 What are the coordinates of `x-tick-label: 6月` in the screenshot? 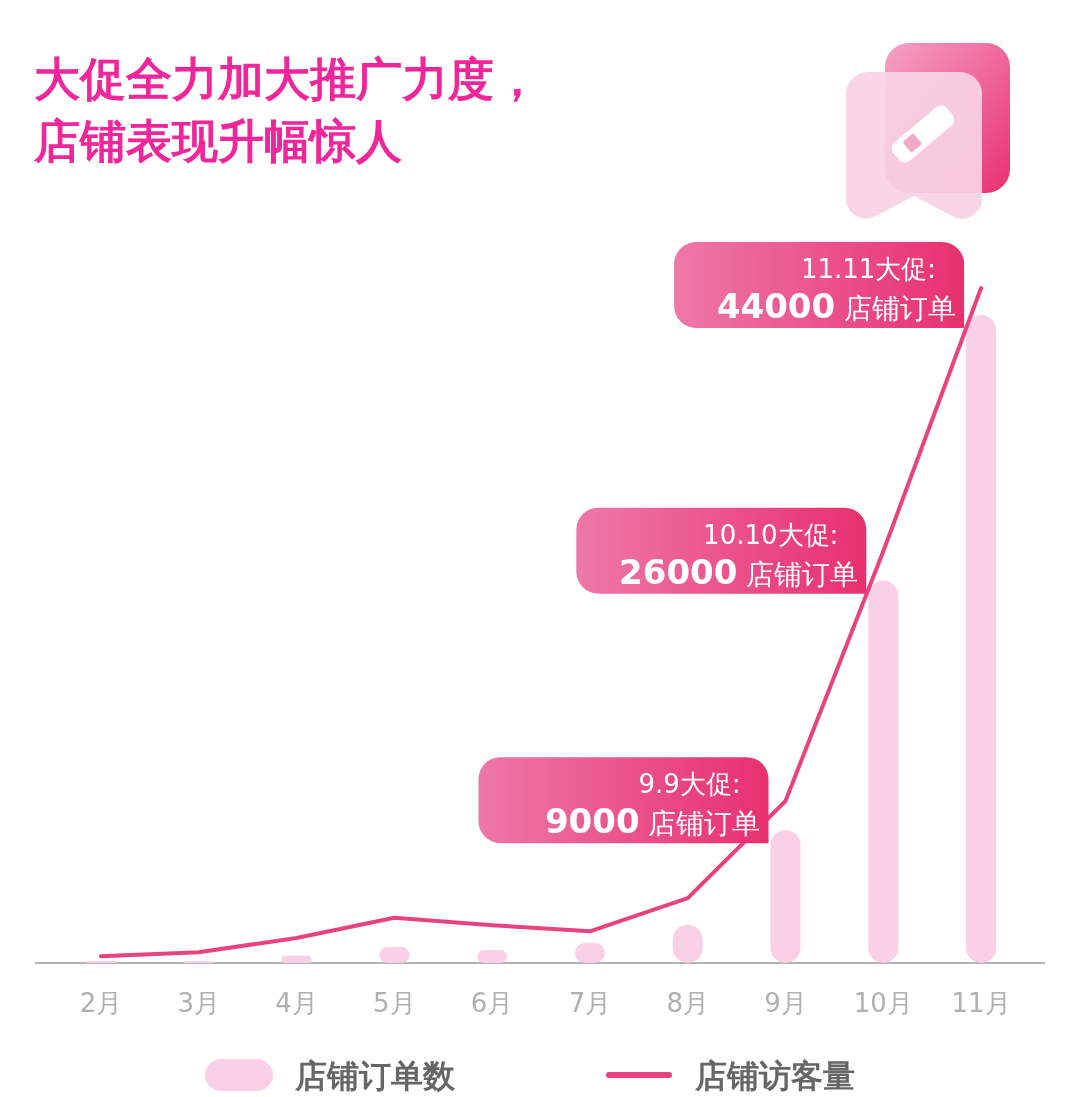 It's located at (492, 1003).